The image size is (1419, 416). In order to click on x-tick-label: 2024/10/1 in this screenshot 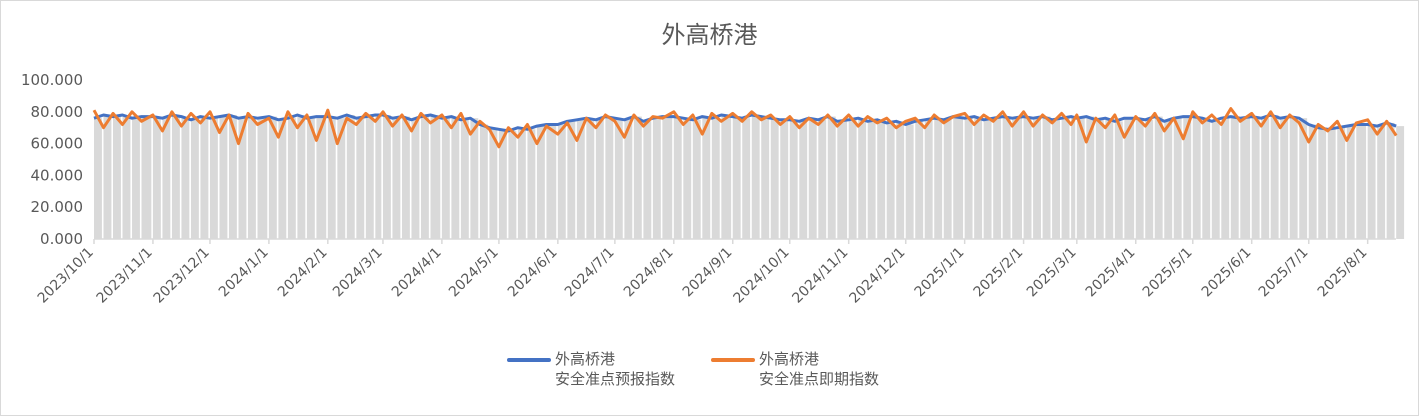, I will do `click(762, 276)`.